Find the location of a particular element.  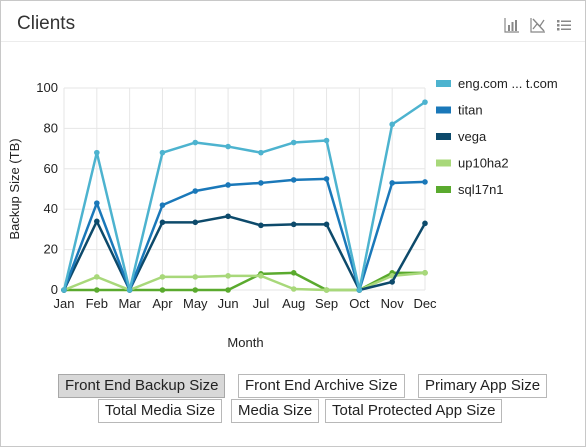

hide-series-icon is located at coordinates (538, 25).